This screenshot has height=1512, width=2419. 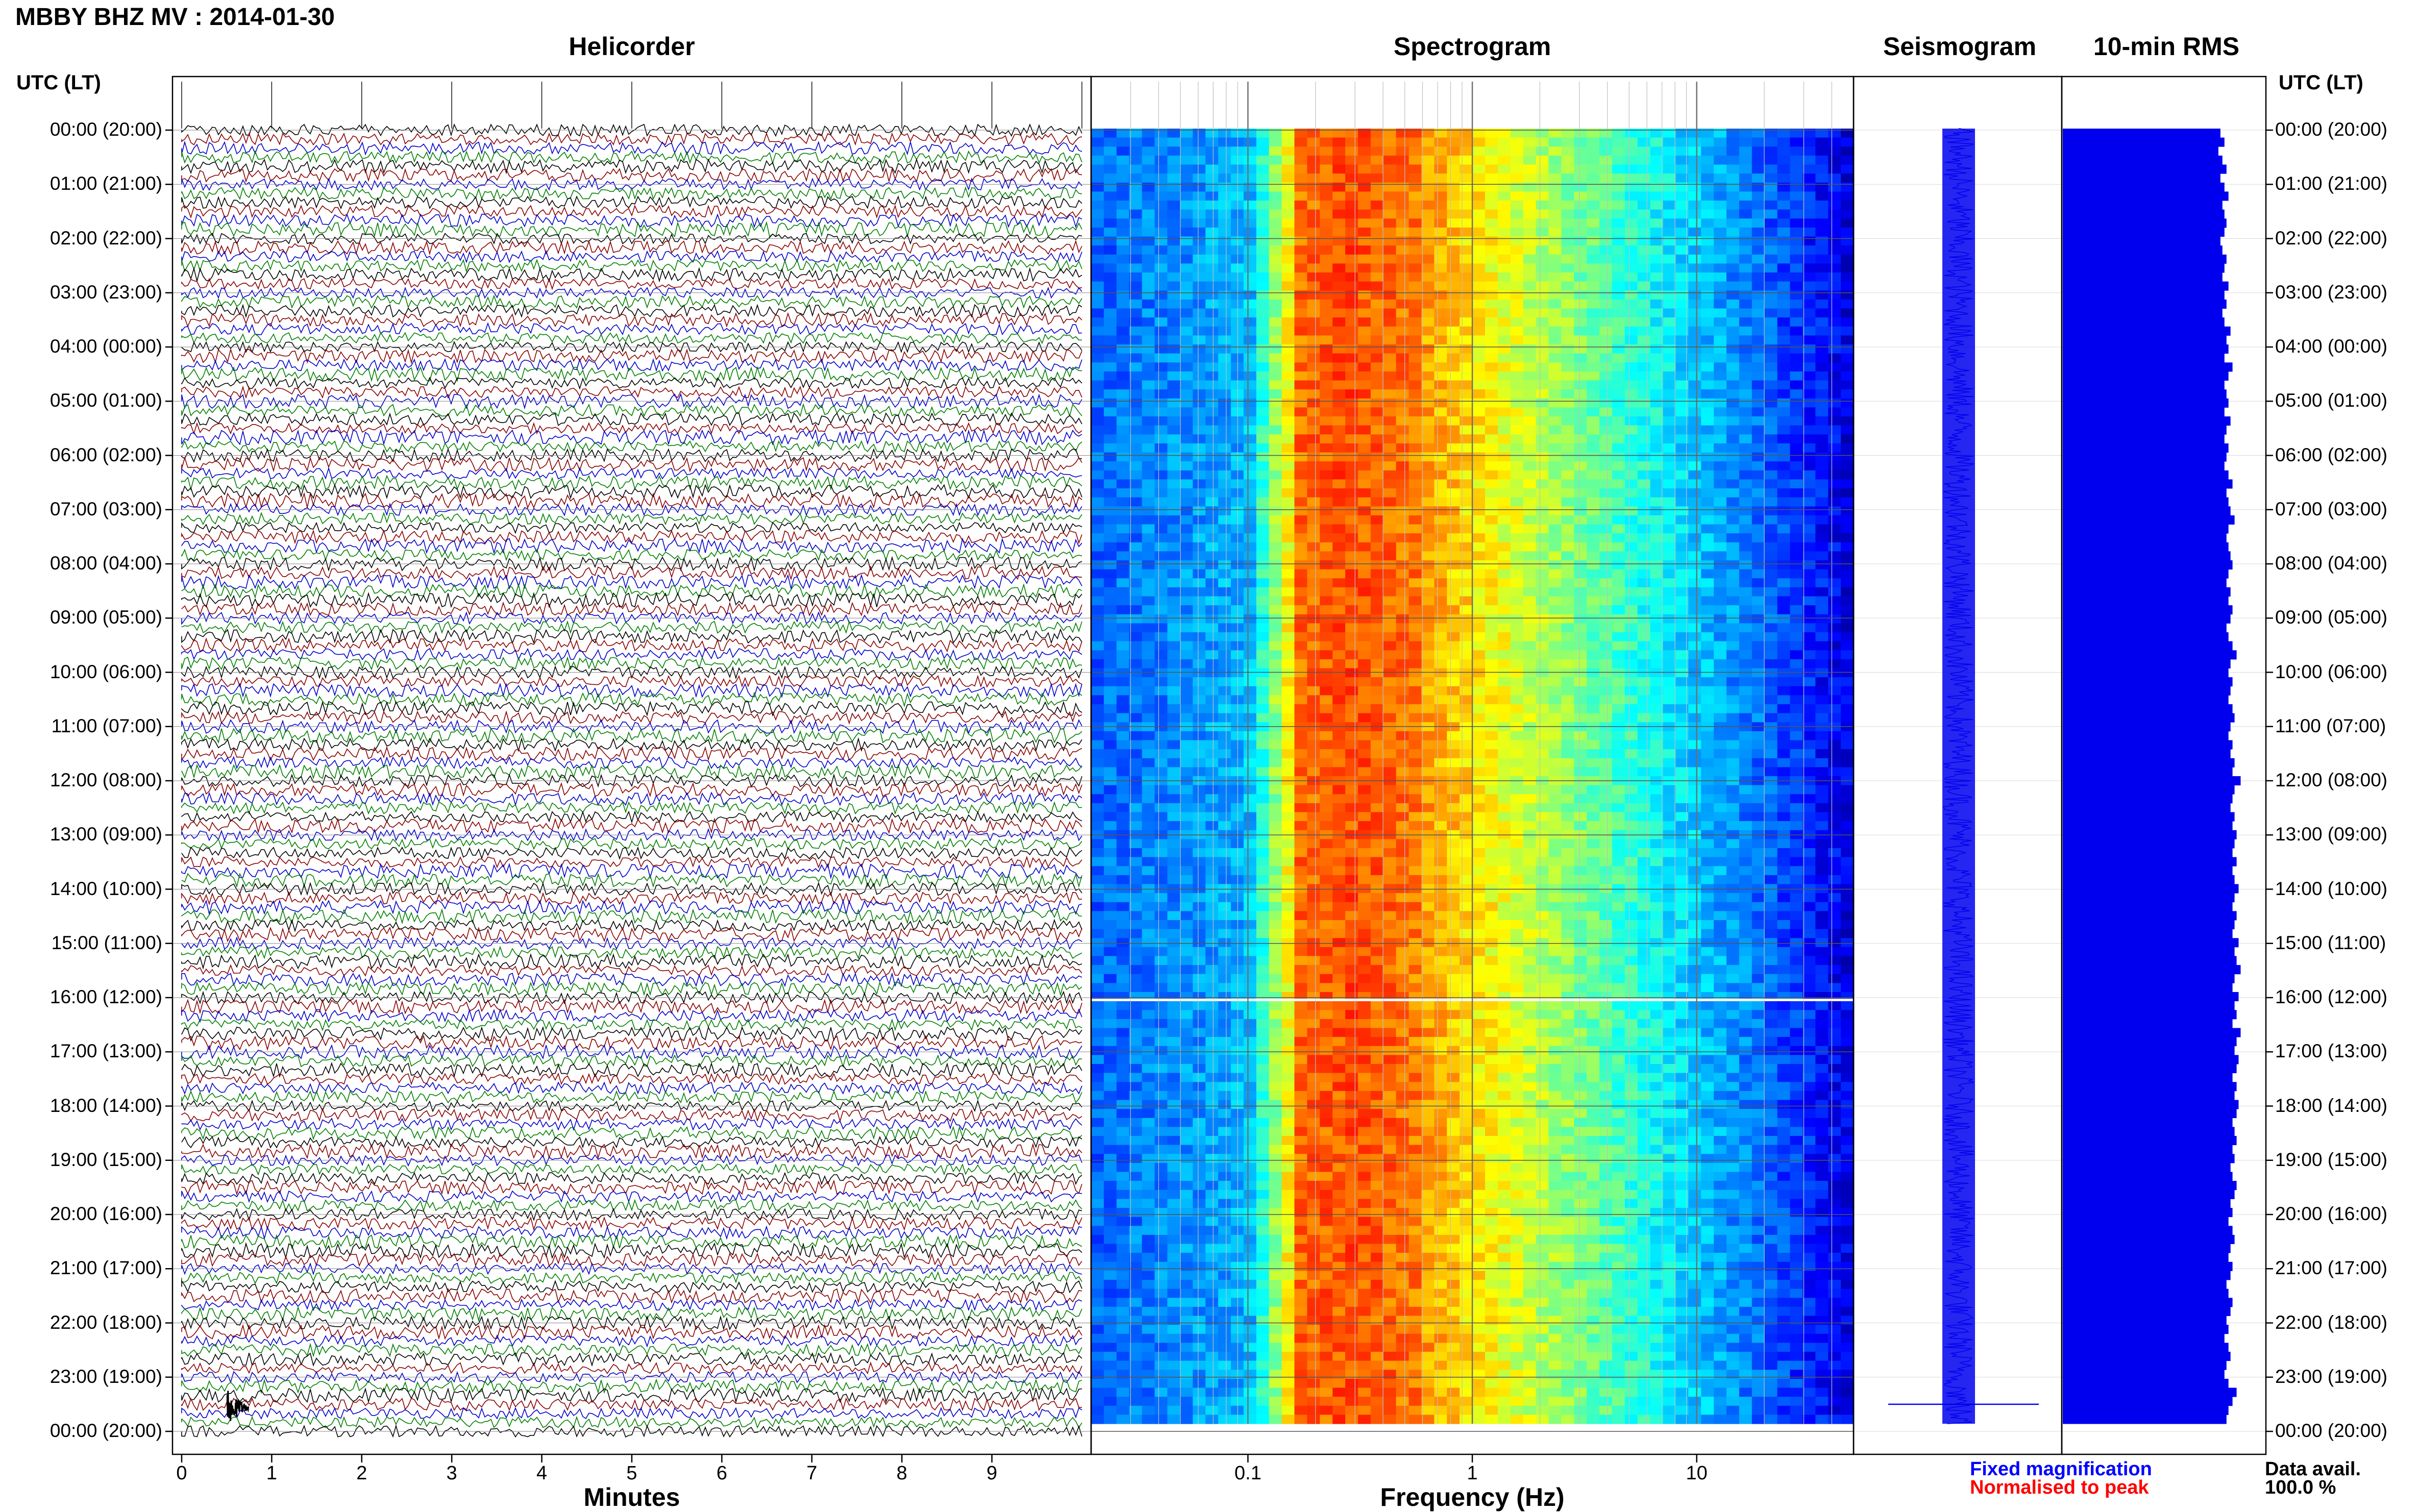 What do you see at coordinates (2331, 1322) in the screenshot?
I see `time-label-right: 22:00 (18:00)` at bounding box center [2331, 1322].